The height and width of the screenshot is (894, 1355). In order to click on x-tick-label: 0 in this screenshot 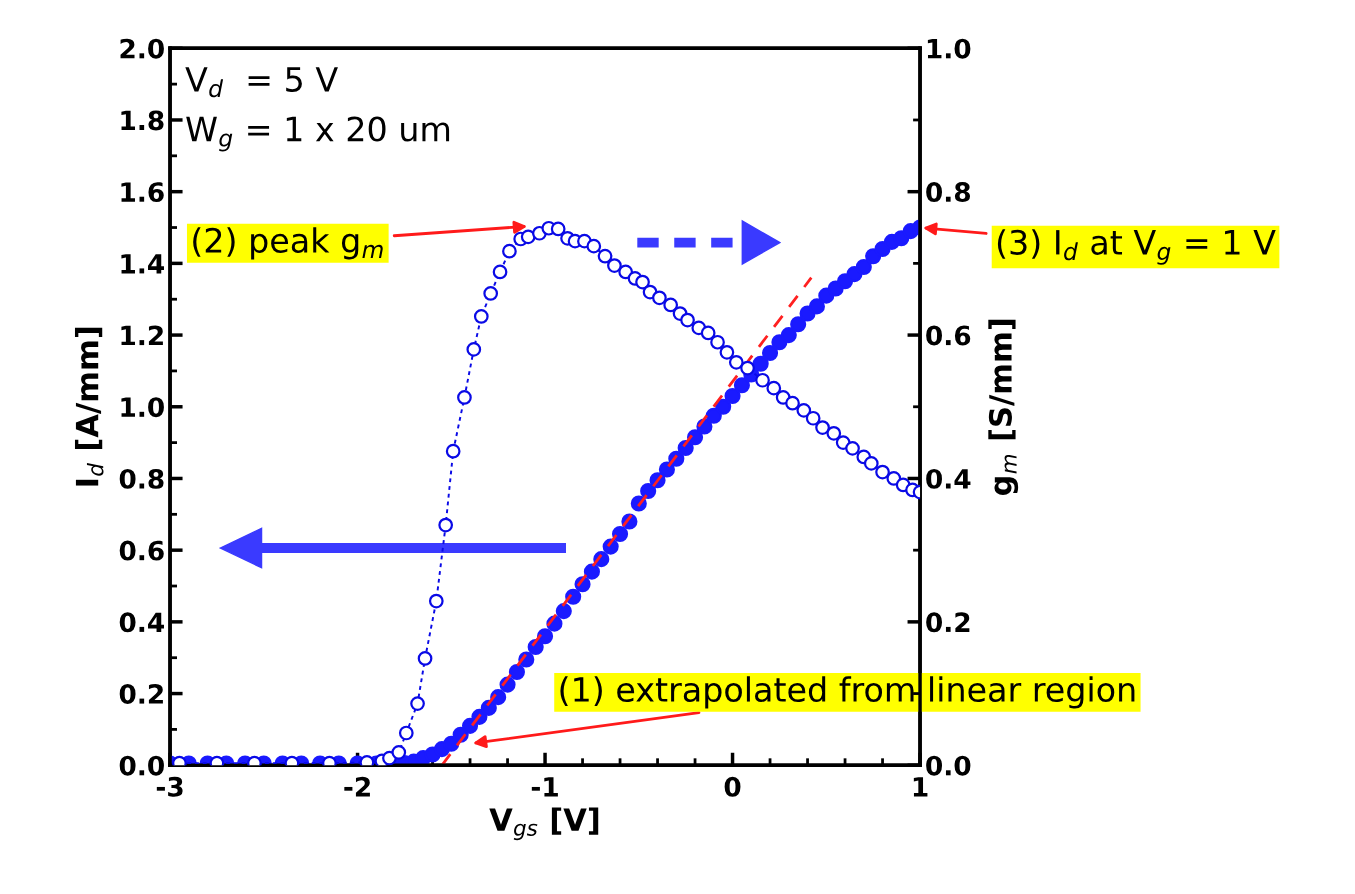, I will do `click(732, 786)`.